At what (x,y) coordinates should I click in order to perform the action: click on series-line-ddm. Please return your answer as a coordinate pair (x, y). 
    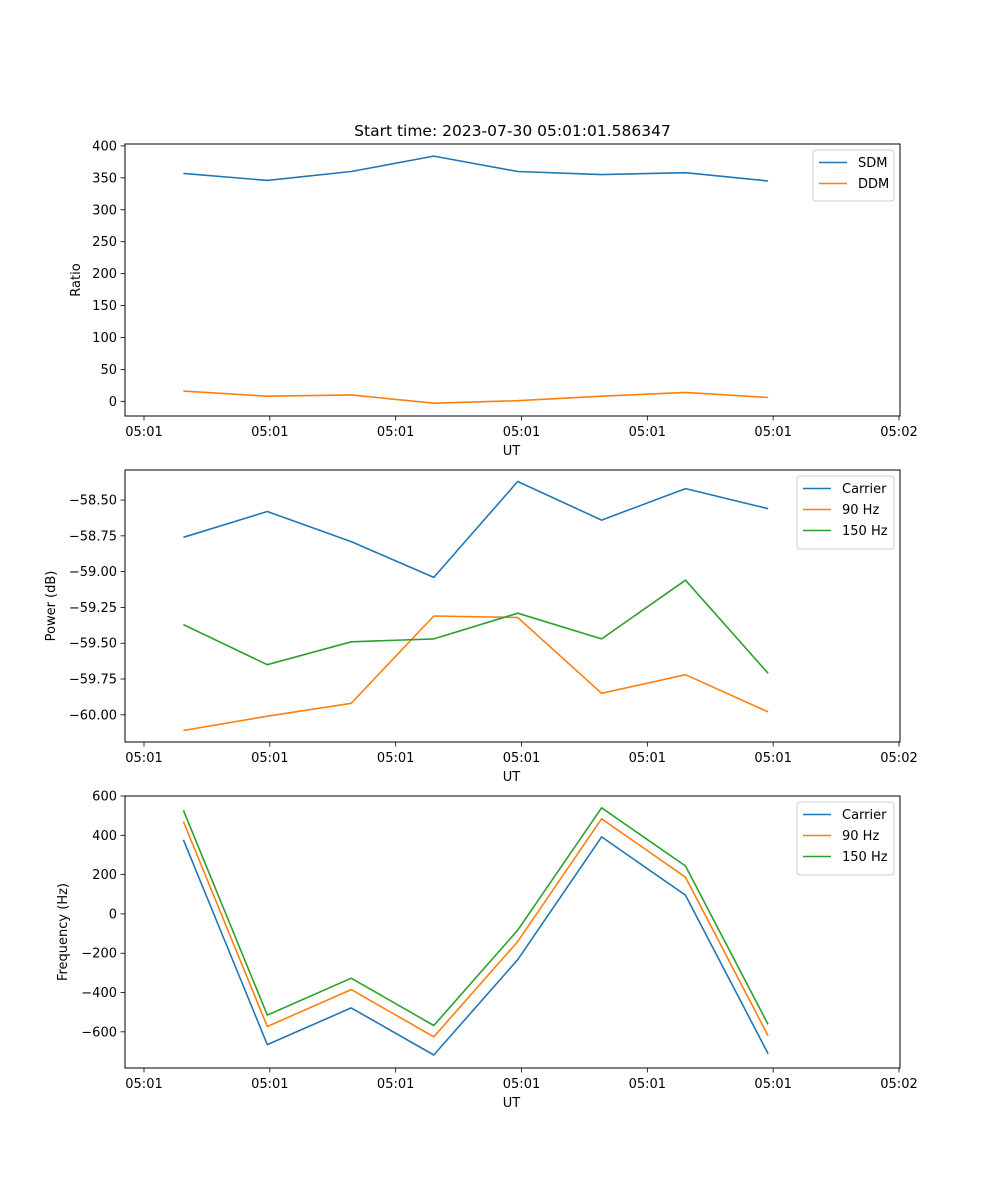
    Looking at the image, I should click on (476, 397).